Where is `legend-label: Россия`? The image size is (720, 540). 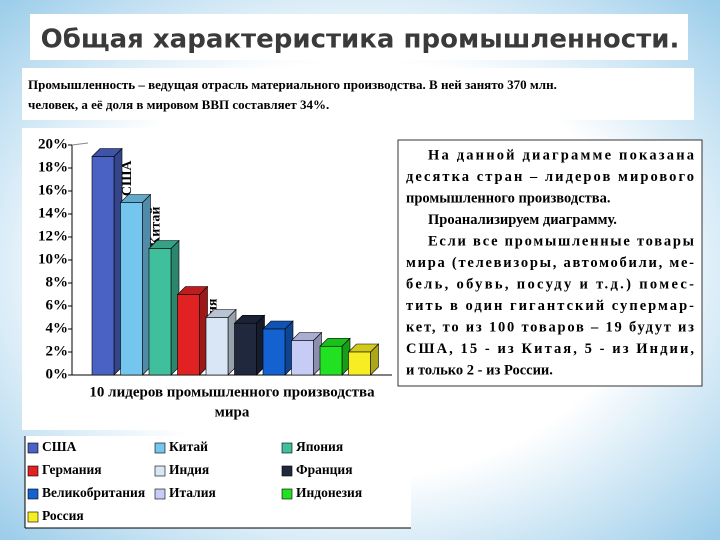
legend-label: Россия is located at coordinates (63, 515).